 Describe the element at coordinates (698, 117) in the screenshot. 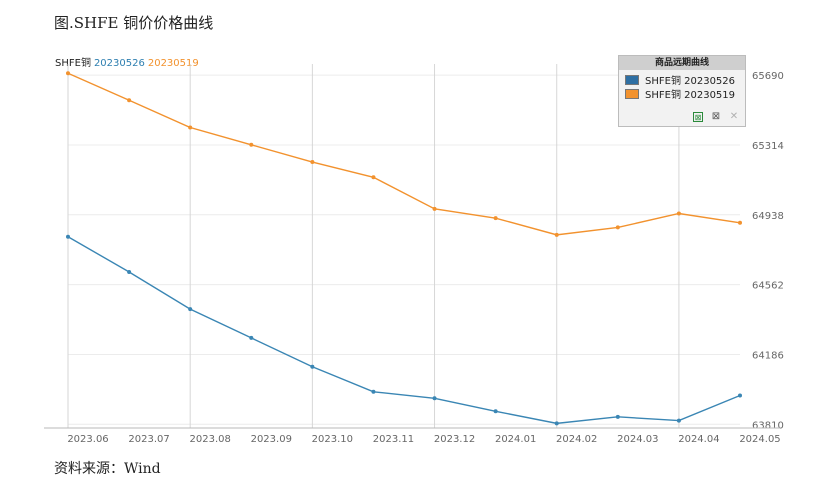

I see `excel-export-icon: ⊠` at that location.